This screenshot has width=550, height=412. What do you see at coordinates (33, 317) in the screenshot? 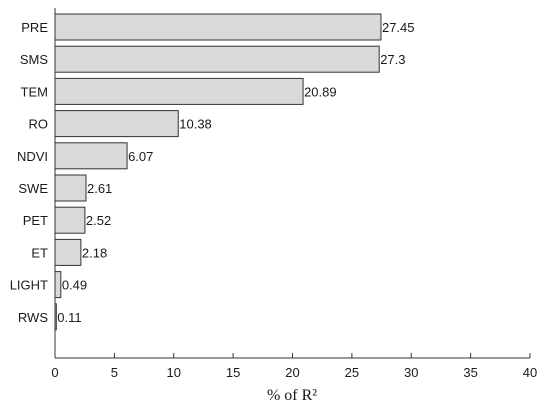
I see `category-label-rws: RWS` at bounding box center [33, 317].